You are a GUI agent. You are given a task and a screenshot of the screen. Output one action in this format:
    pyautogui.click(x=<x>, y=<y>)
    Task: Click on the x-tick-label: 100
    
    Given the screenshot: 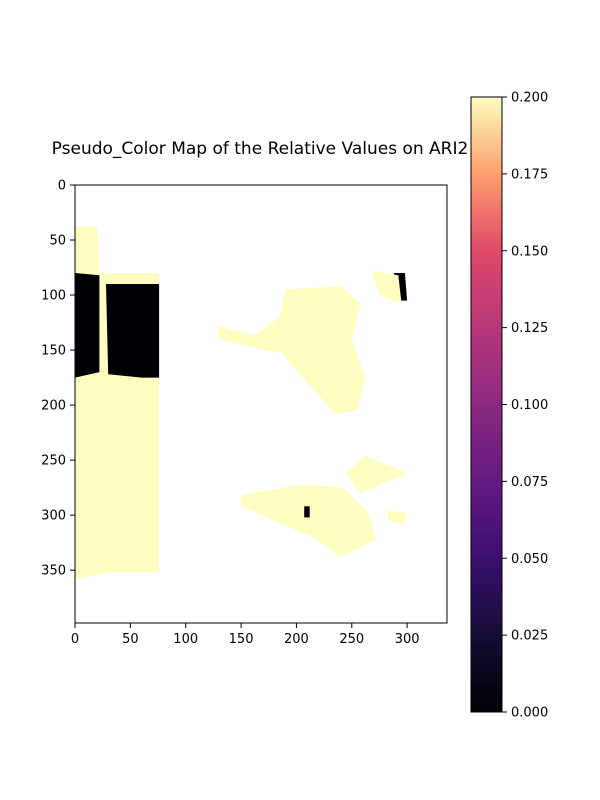 What is the action you would take?
    pyautogui.click(x=185, y=639)
    